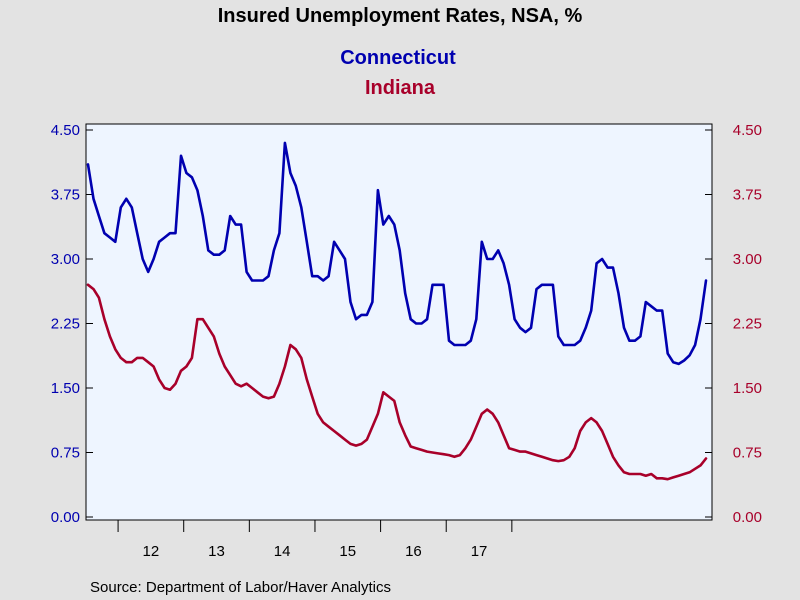  Describe the element at coordinates (400, 16) in the screenshot. I see `chart-title: Insured Unemployment Rates, NSA, %` at that location.